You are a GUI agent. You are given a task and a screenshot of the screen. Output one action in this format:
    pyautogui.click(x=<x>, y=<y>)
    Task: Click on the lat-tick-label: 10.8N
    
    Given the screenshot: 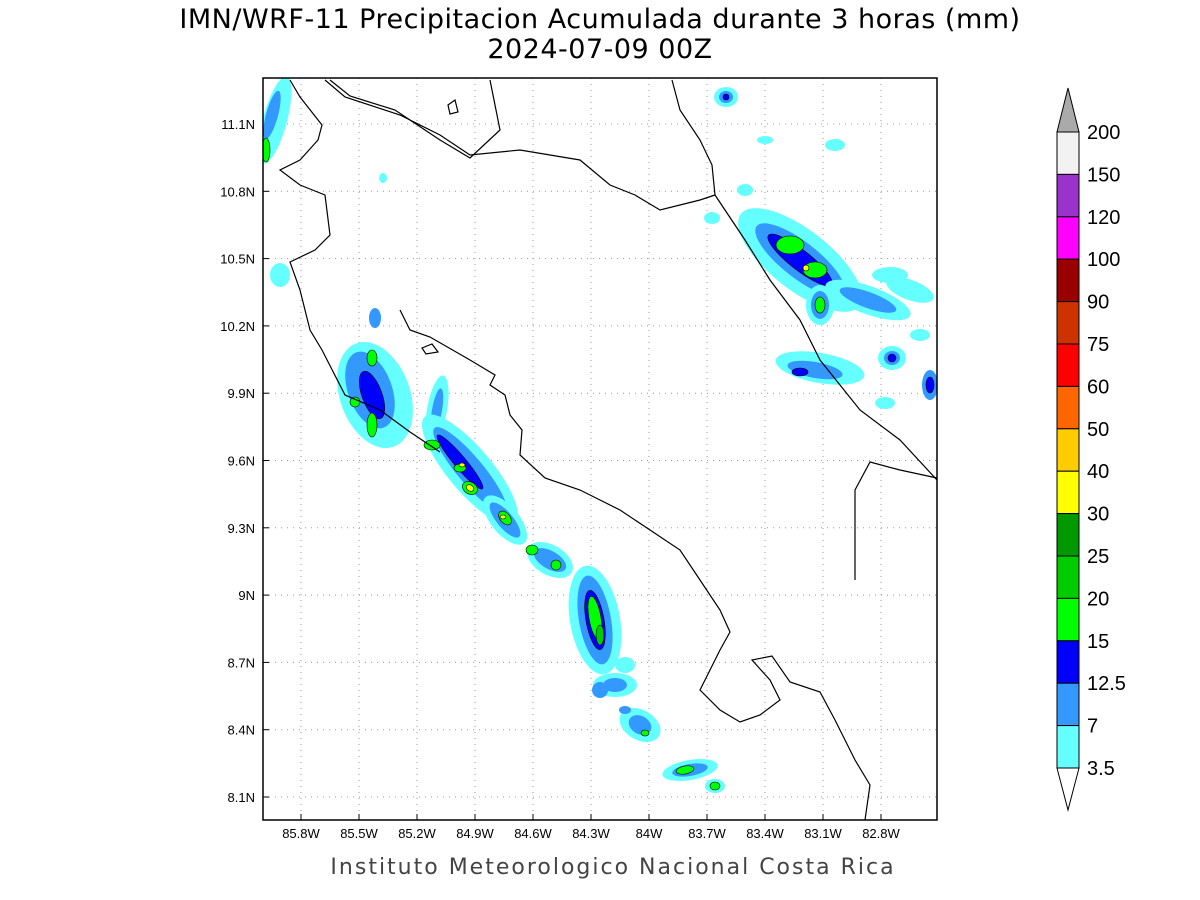 What is the action you would take?
    pyautogui.click(x=237, y=191)
    